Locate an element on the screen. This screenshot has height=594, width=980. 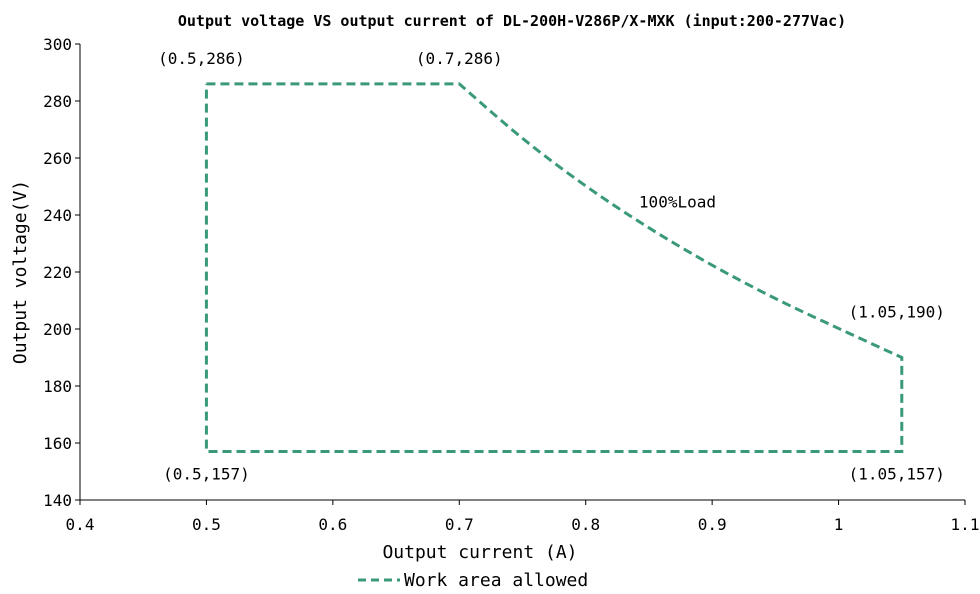
x-tick-label: 1 is located at coordinates (839, 524).